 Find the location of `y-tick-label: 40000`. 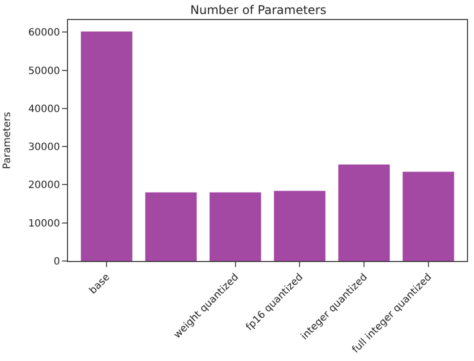

y-tick-label: 40000 is located at coordinates (44, 109).